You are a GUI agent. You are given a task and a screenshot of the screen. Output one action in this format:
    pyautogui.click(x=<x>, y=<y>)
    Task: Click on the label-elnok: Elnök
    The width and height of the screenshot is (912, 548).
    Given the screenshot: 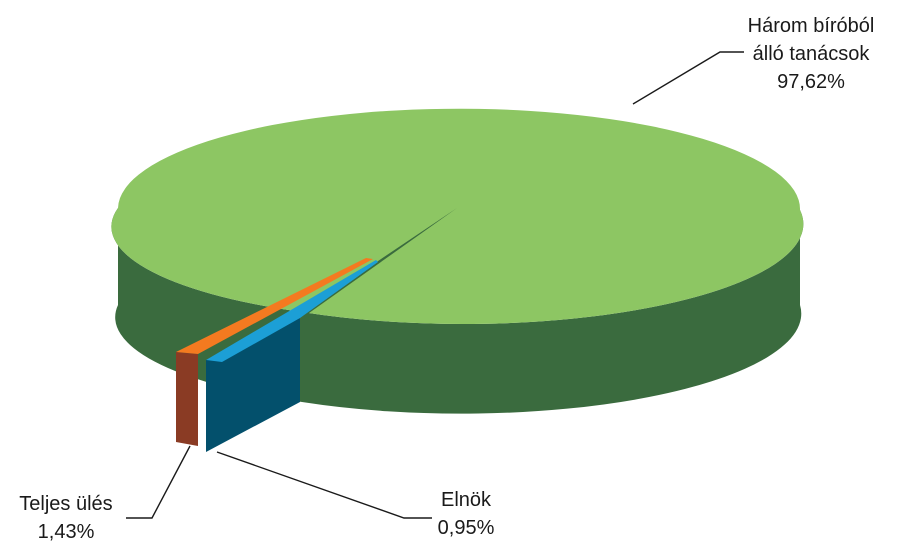 What is the action you would take?
    pyautogui.click(x=466, y=500)
    